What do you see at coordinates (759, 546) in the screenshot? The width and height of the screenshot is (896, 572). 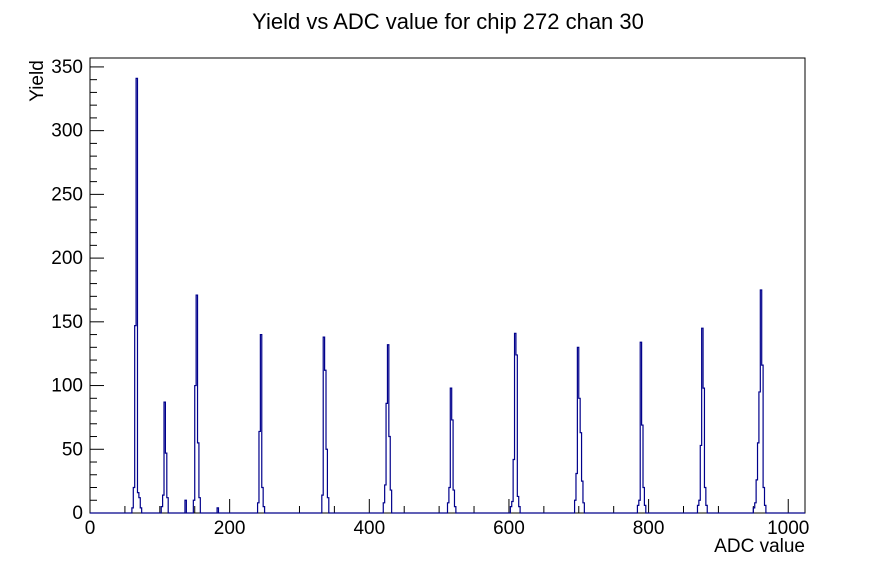 I see `x-axis-title: ADC value` at bounding box center [759, 546].